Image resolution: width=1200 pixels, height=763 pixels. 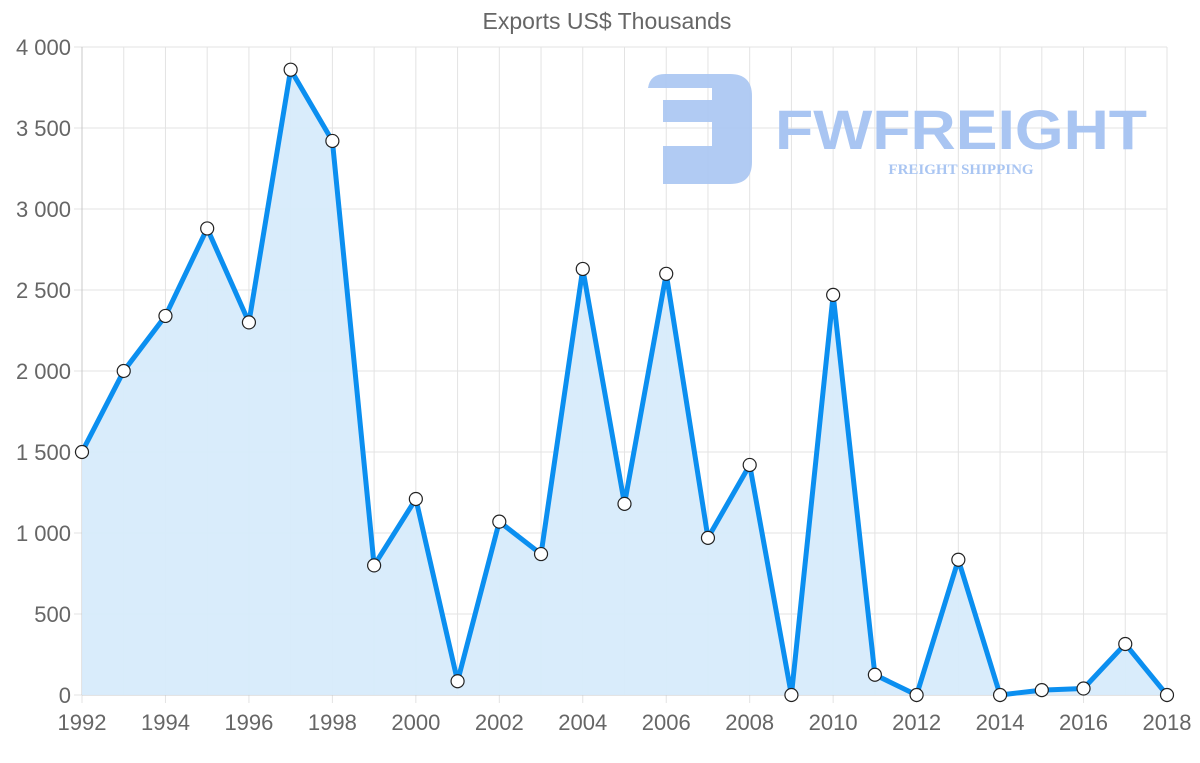 What do you see at coordinates (960, 170) in the screenshot?
I see `watermark-tagline: FREIGHT SHIPPING` at bounding box center [960, 170].